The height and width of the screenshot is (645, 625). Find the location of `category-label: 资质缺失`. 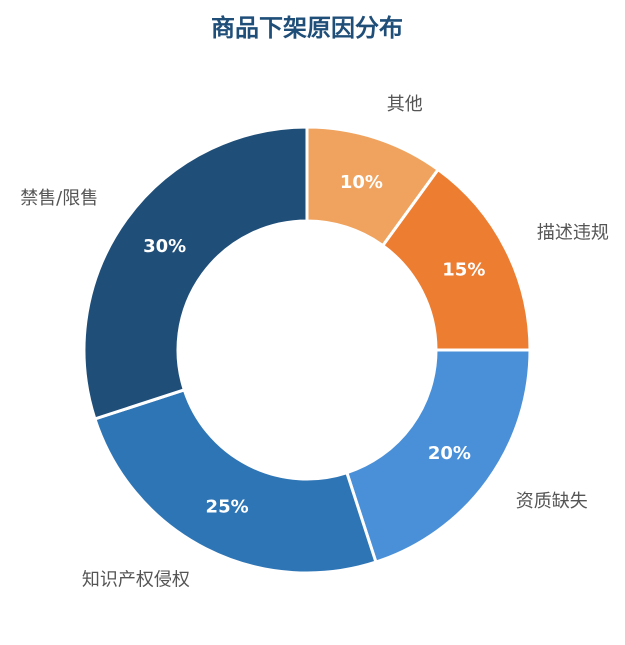

category-label: 资质缺失 is located at coordinates (552, 501).